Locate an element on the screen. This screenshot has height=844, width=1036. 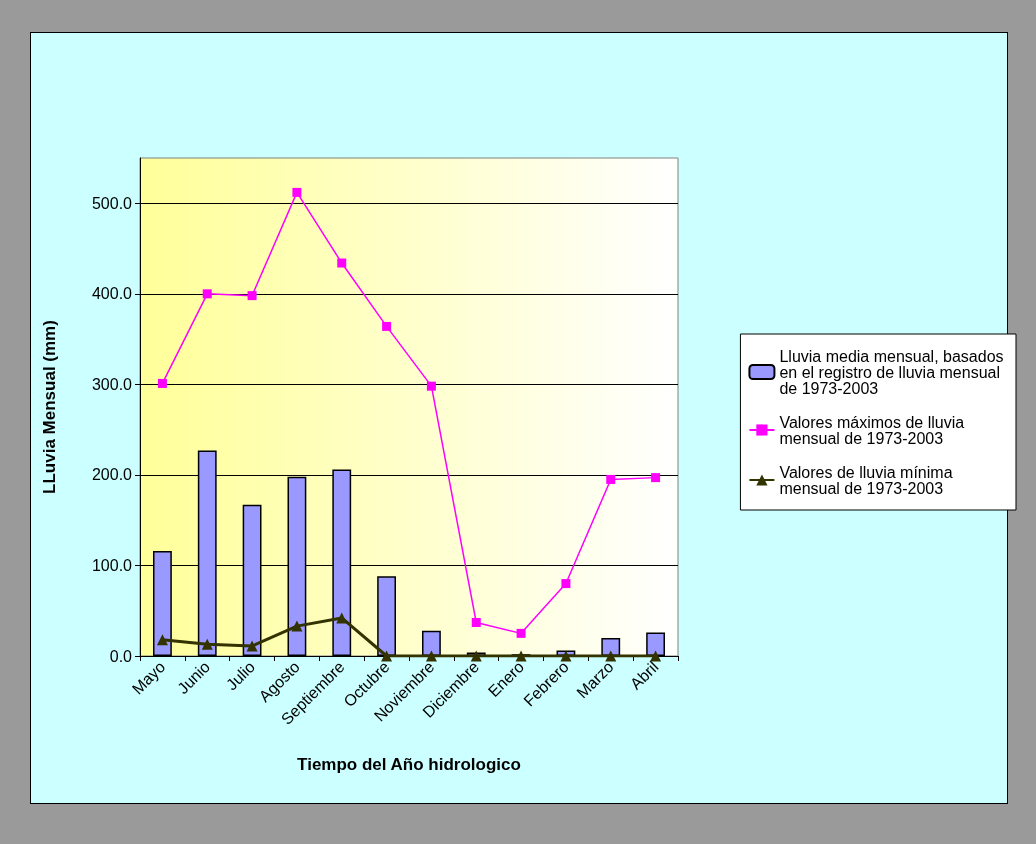
y-axis-title: LLuvia Mensual (mm) is located at coordinates (49, 407).